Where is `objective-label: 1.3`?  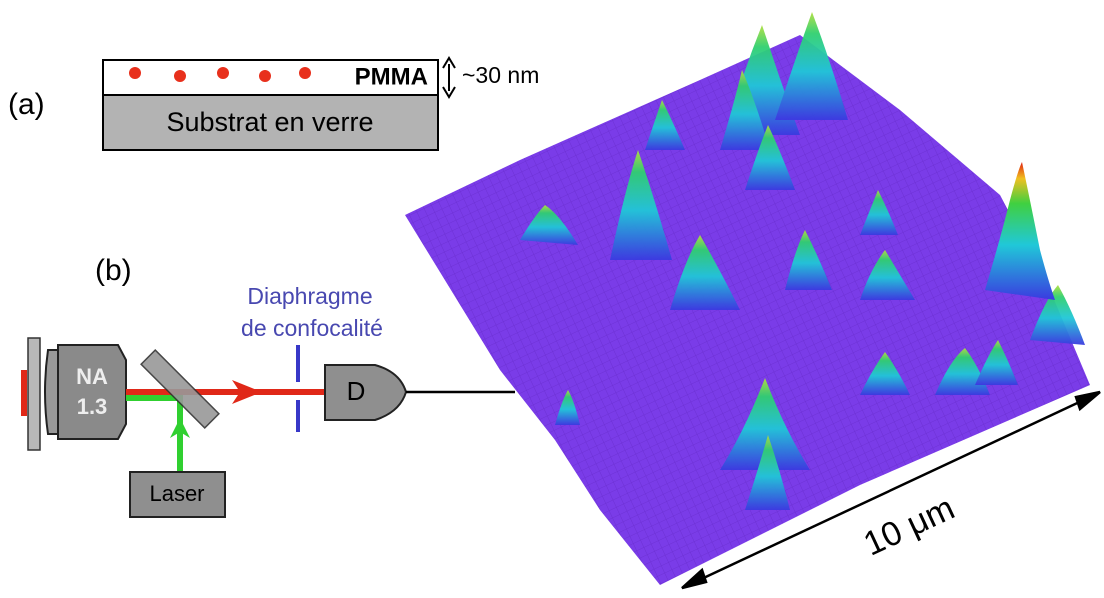 objective-label: 1.3 is located at coordinates (92, 406).